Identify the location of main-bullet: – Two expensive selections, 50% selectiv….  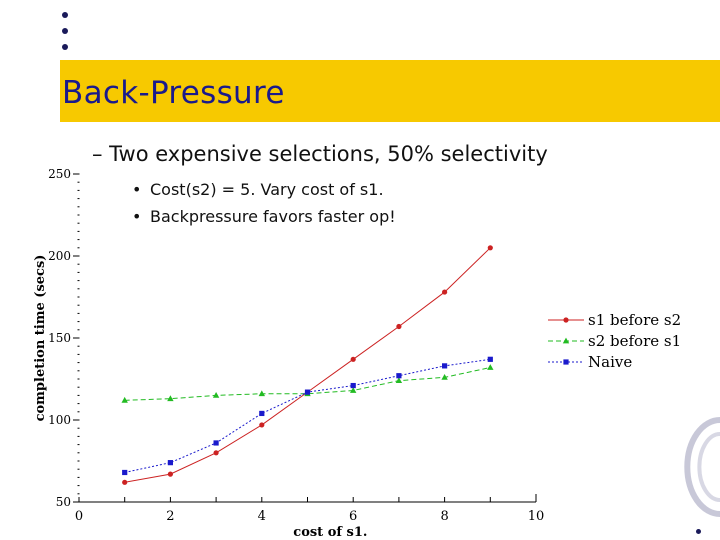
(320, 154).